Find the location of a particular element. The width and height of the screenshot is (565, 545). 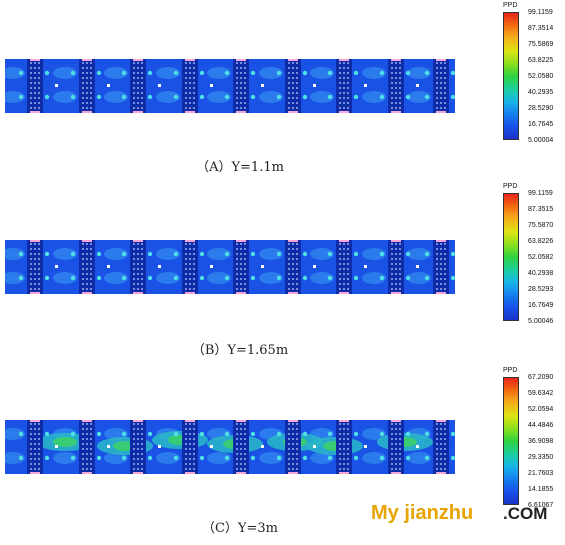

legend-colorbar-a is located at coordinates (511, 76).